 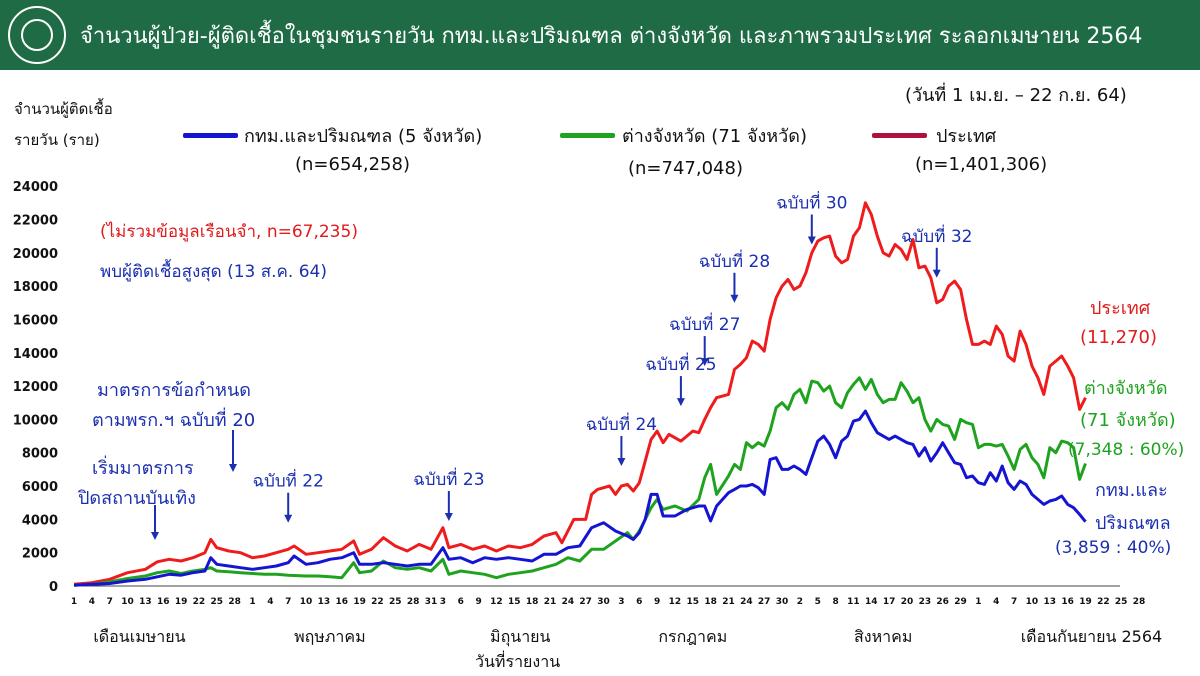 What do you see at coordinates (818, 602) in the screenshot?
I see `x-tick-label: 5` at bounding box center [818, 602].